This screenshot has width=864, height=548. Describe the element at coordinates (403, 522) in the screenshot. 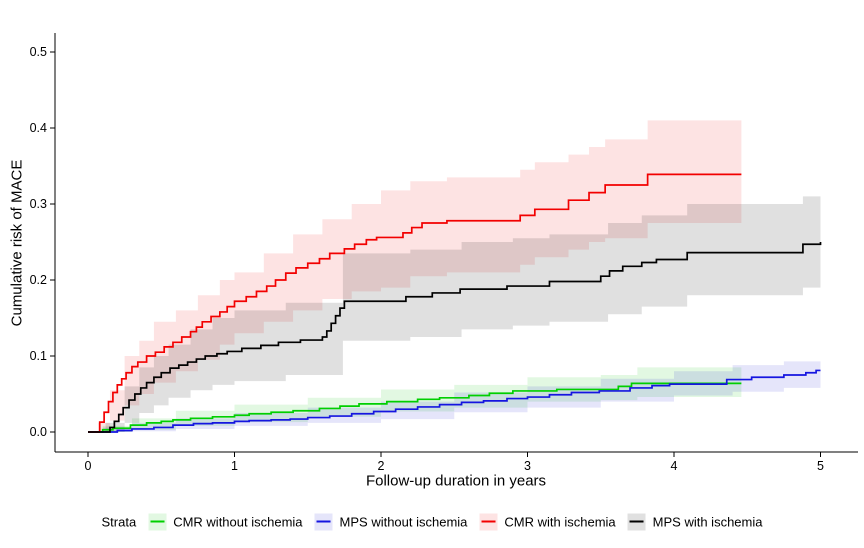

I see `legend-label: MPS without ischemia` at that location.